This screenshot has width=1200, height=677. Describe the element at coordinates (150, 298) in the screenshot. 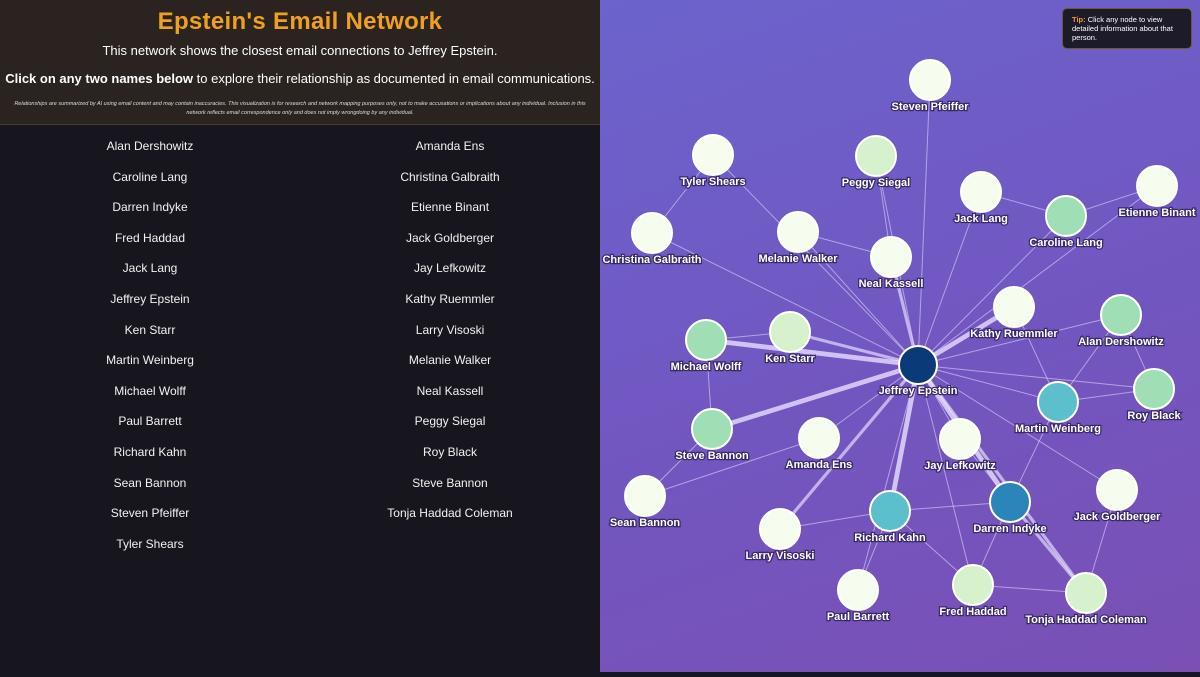

I see `name-item: Jeffrey Epstein` at that location.